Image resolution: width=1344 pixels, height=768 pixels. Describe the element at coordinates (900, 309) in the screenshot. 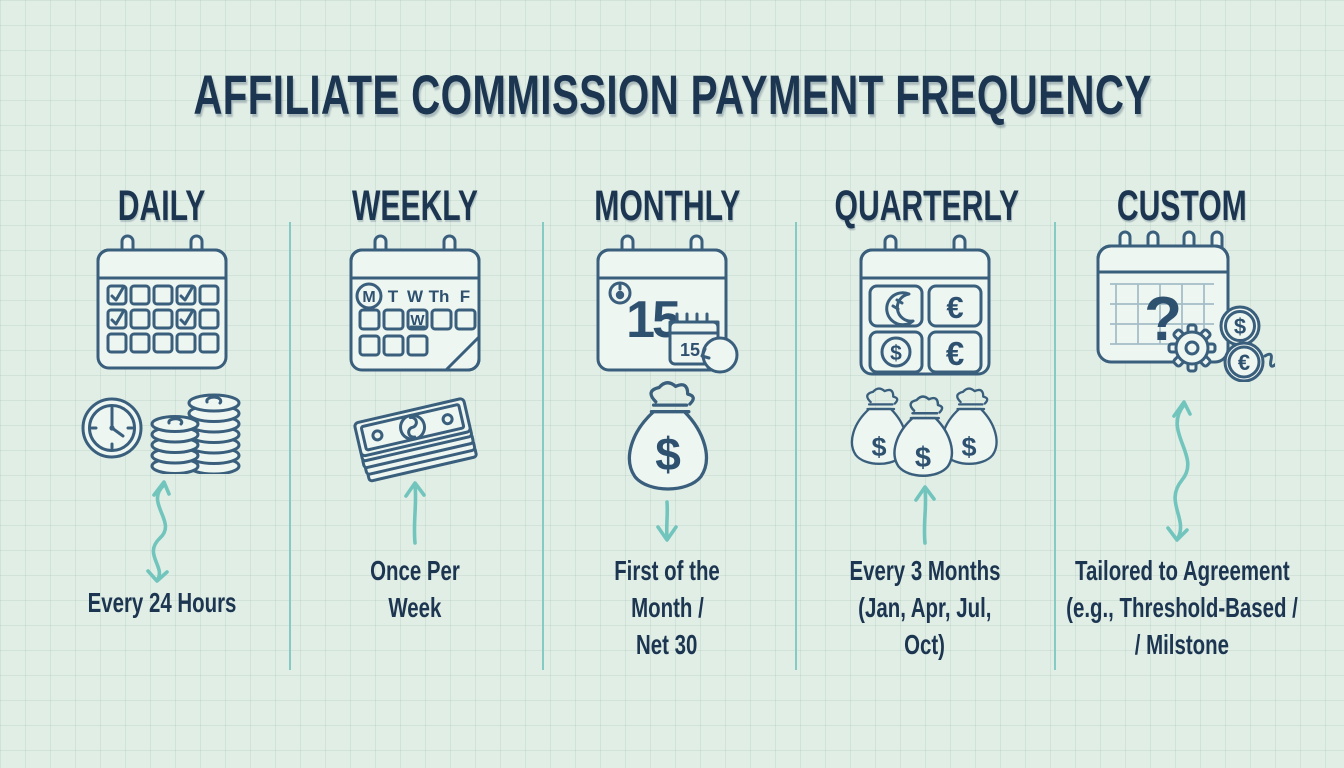

I see `crescent-icon` at that location.